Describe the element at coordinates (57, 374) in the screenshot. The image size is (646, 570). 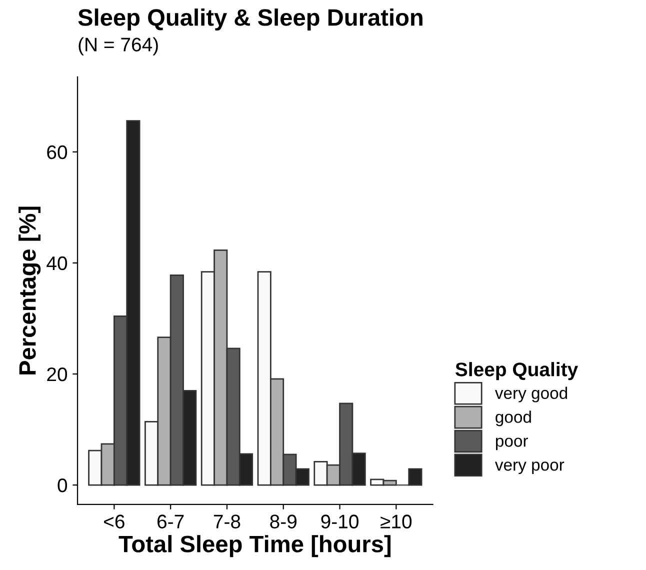
I see `y-tick-label: 20` at that location.